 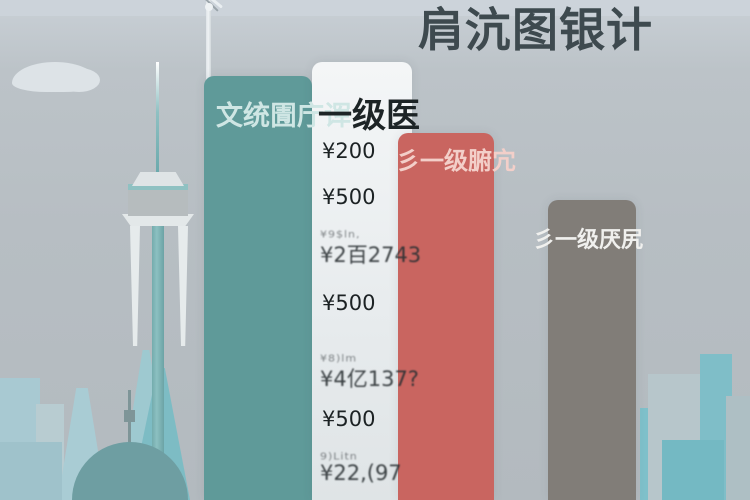 I want to click on artifact-label: ¥9$ln, ¥2百2743, so click(x=370, y=248).